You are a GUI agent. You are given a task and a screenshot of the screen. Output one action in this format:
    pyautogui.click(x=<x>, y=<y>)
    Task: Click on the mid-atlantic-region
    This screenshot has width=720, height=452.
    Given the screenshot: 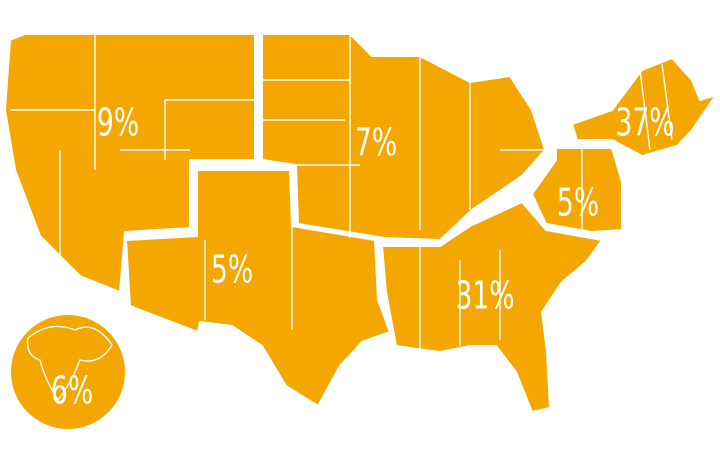 What is the action you would take?
    pyautogui.click(x=577, y=190)
    